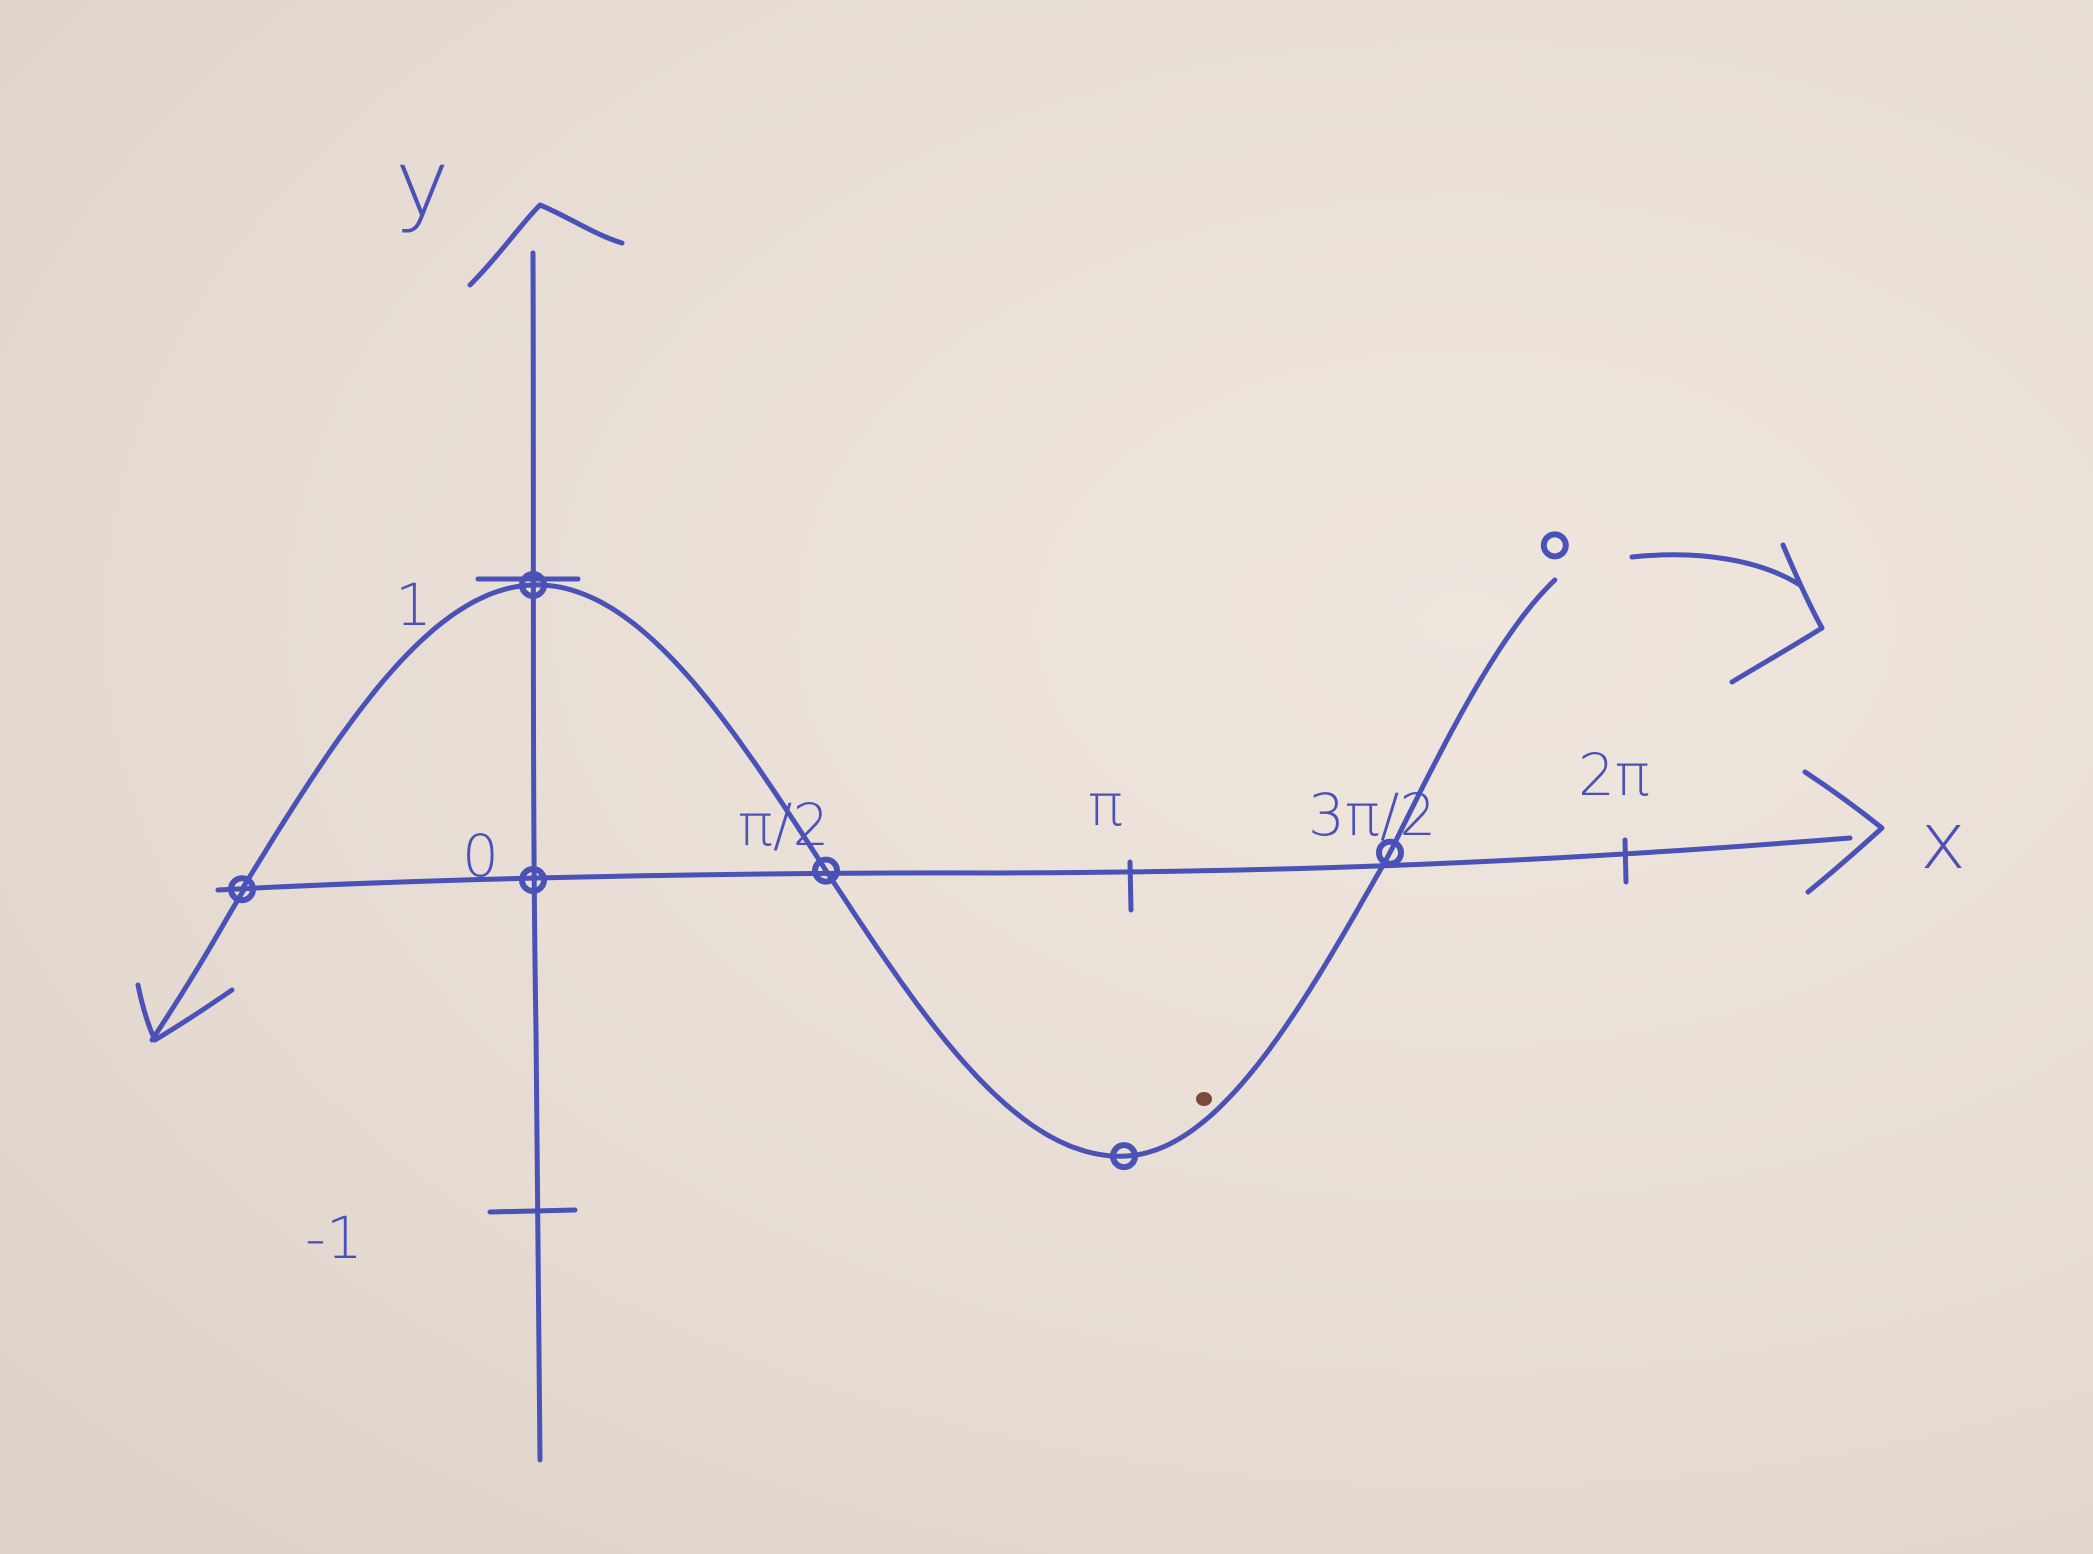 This screenshot has width=2093, height=1554. What do you see at coordinates (334, 1238) in the screenshot?
I see `y-tick-label-neg1: -1` at bounding box center [334, 1238].